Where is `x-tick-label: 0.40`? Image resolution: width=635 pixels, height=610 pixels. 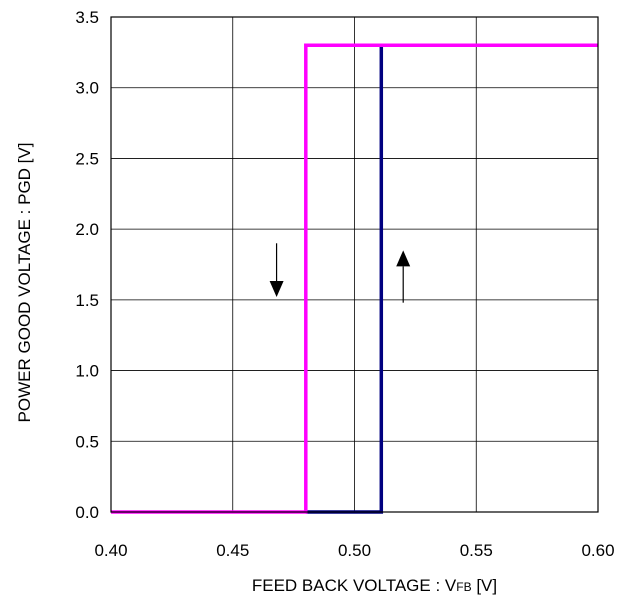 x-tick-label: 0.40 is located at coordinates (110, 550).